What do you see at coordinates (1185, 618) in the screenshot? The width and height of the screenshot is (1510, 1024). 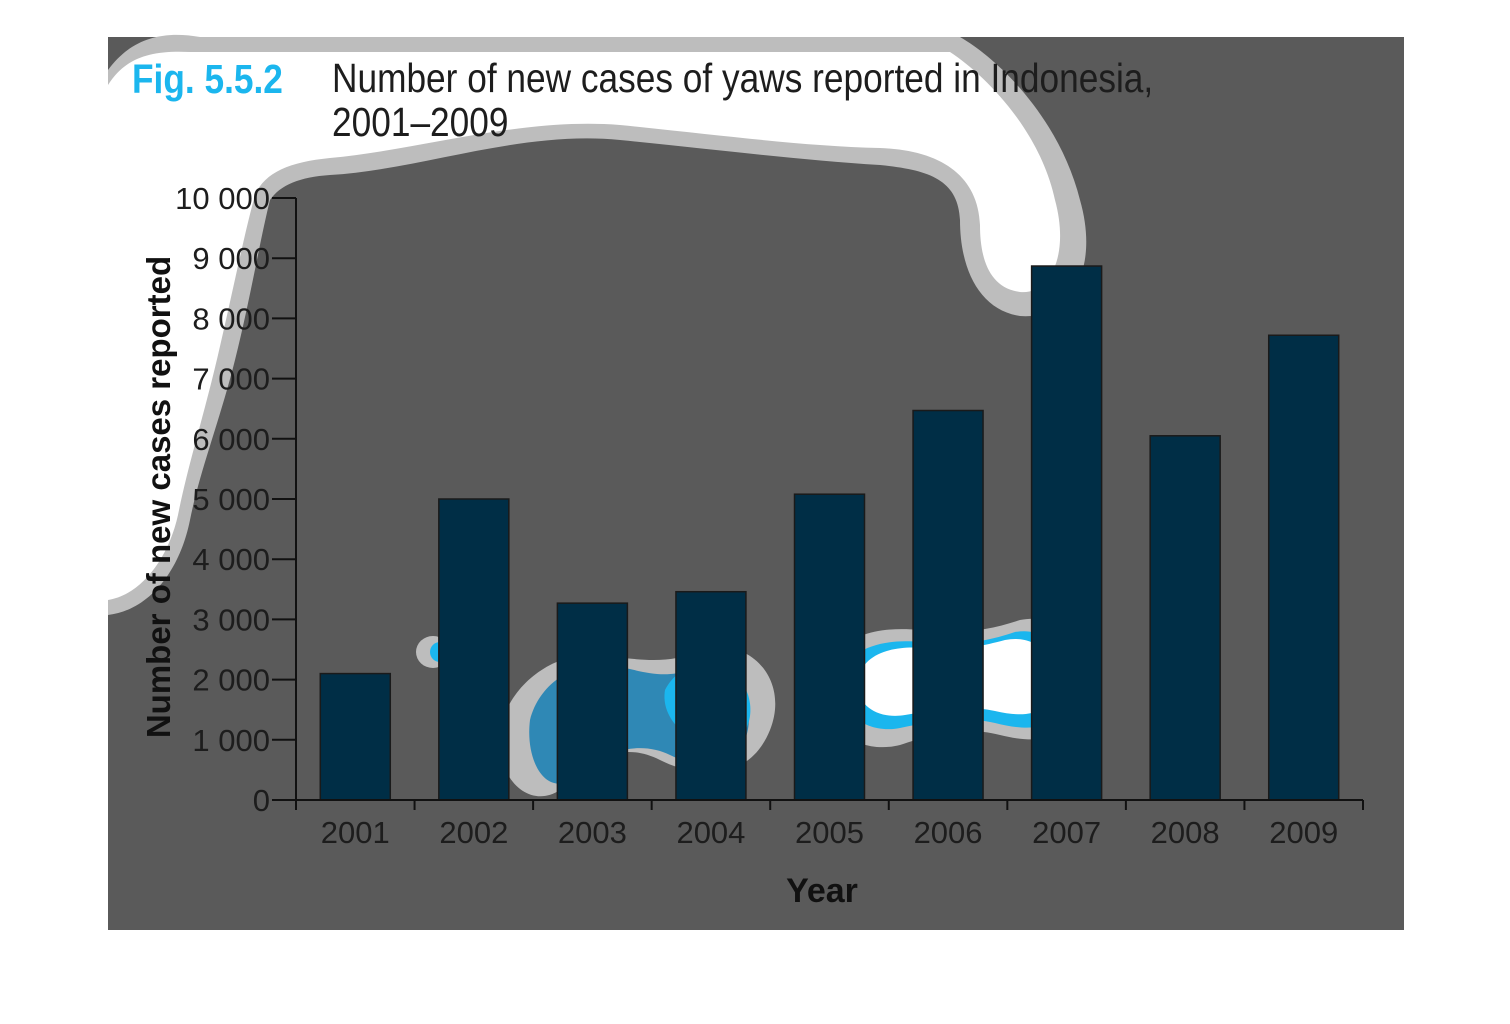 I see `bar-2008` at bounding box center [1185, 618].